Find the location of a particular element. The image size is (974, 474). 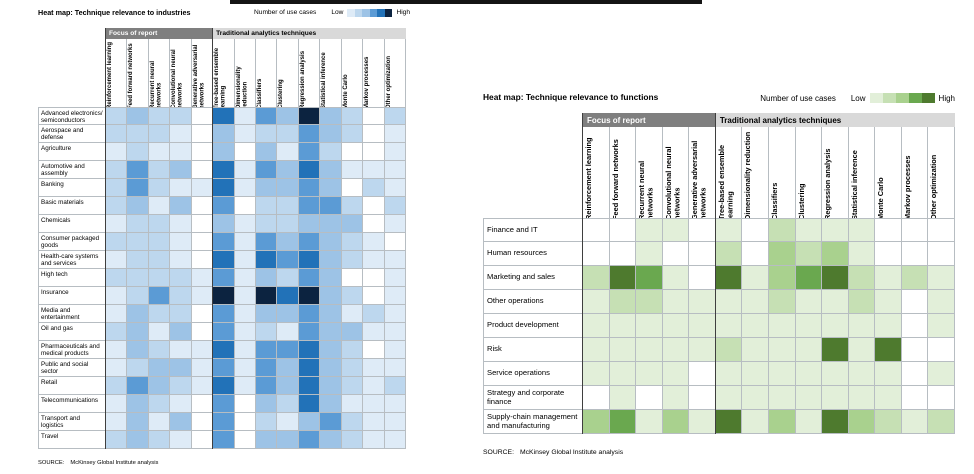

source-prefix: SOURCE: is located at coordinates (498, 452).